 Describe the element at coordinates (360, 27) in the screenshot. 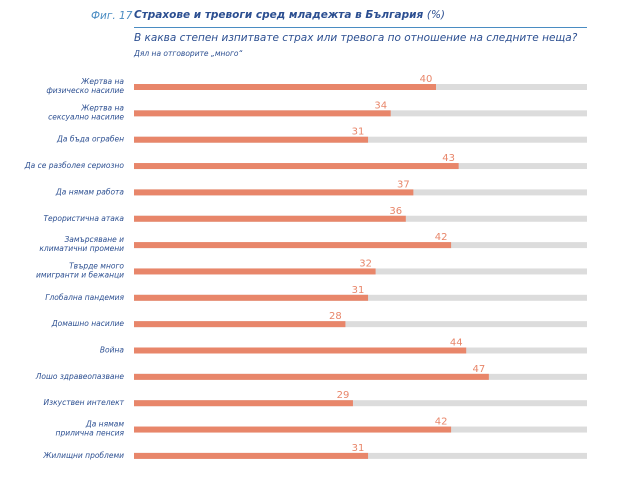

I see `title-divider` at that location.